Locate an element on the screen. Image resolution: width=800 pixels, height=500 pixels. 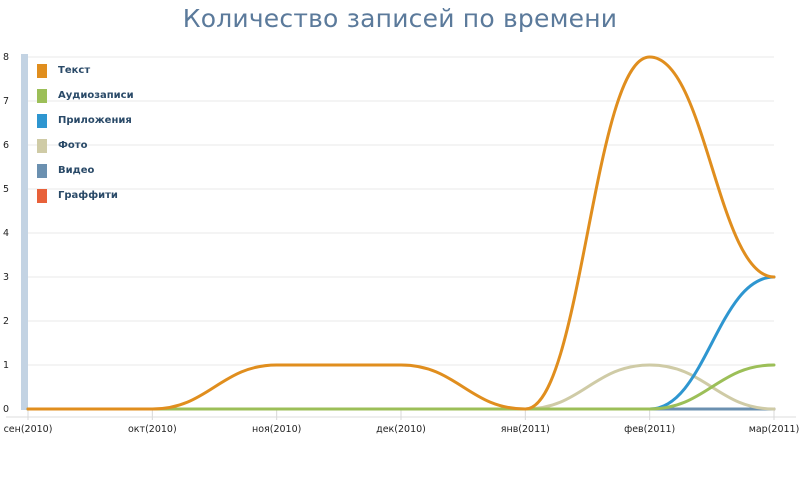
x-tick-label: фев(2011) is located at coordinates (649, 429).